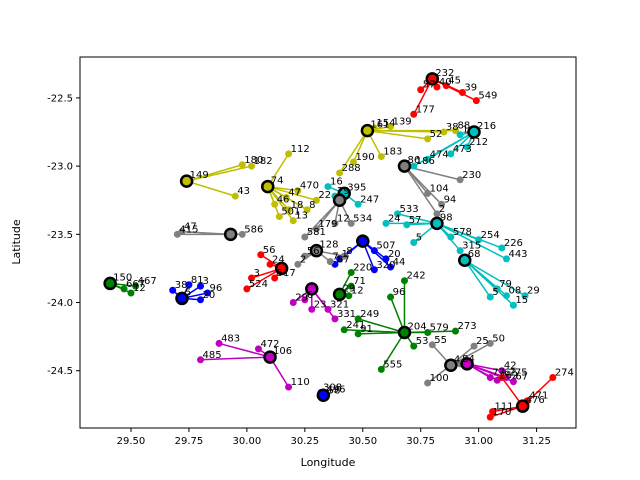 Image resolution: width=640 pixels, height=480 pixels. Describe the element at coordinates (465, 130) in the screenshot. I see `data-point-label: 1` at that location.